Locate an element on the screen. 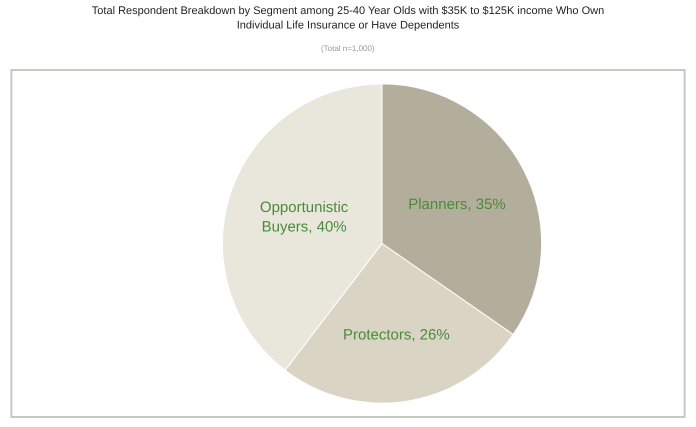 The height and width of the screenshot is (427, 696). slice-label: Opportunistic Buyers, 40% is located at coordinates (304, 217).